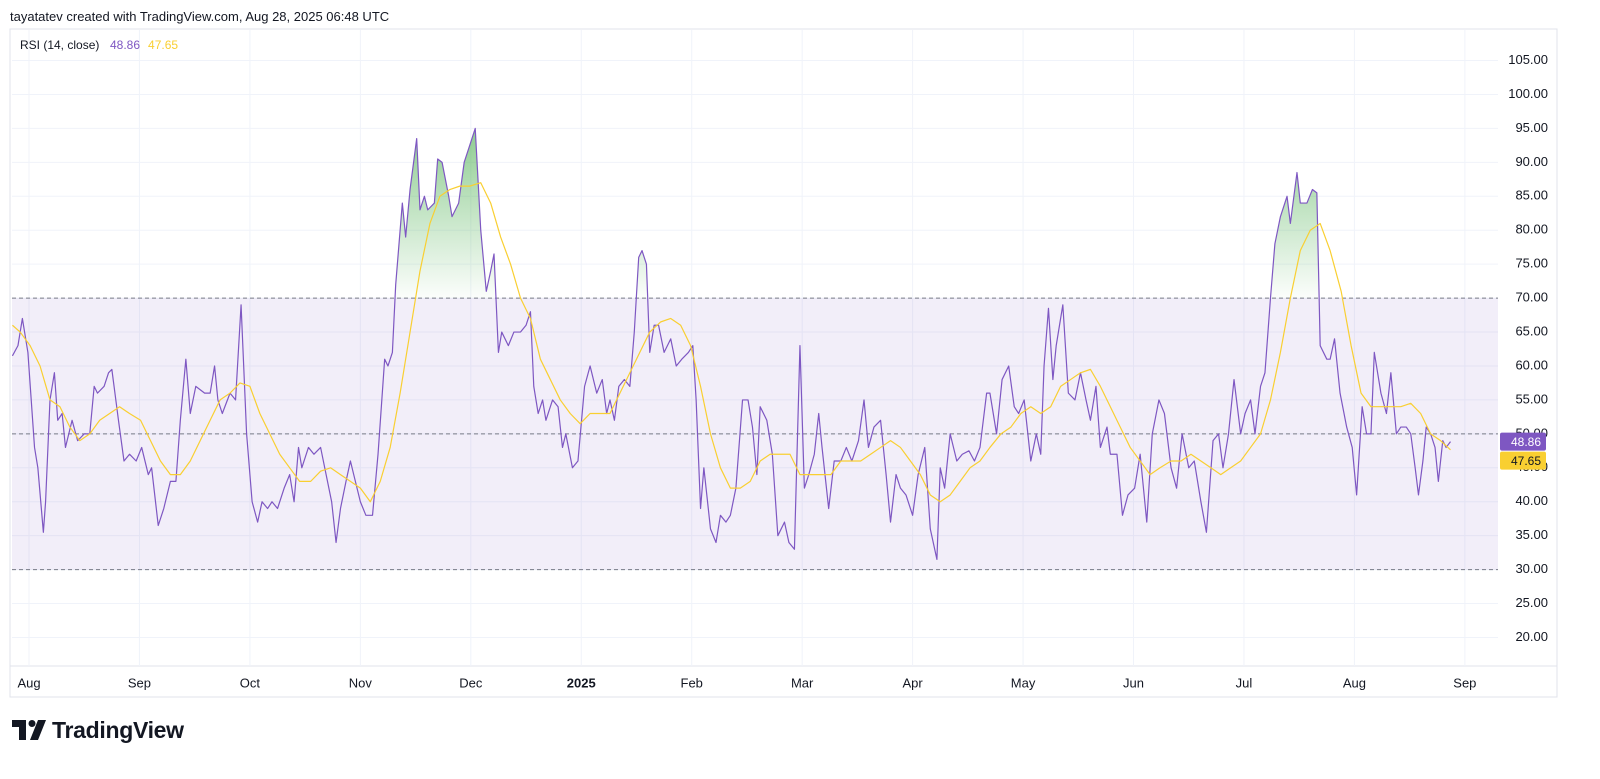 This screenshot has width=1600, height=779. Describe the element at coordinates (1531, 161) in the screenshot. I see `y-tick-label: 90.00` at that location.